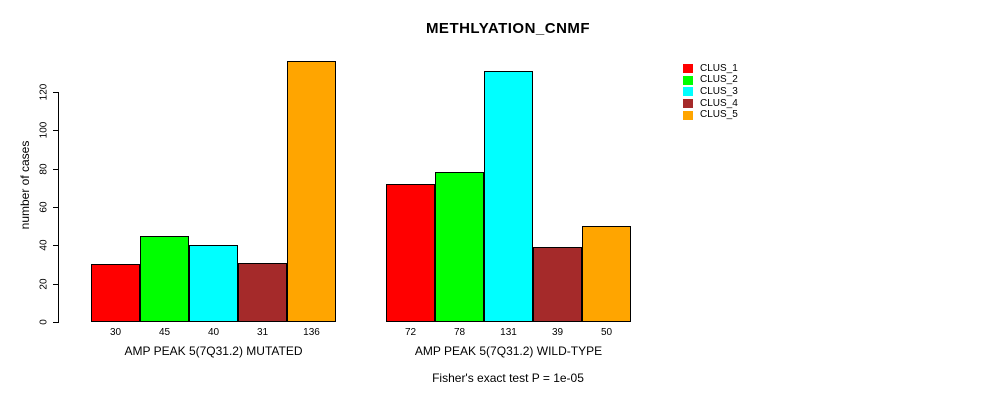 The height and width of the screenshot is (400, 990). Describe the element at coordinates (164, 279) in the screenshot. I see `bar-CLUS_2-group1` at that location.